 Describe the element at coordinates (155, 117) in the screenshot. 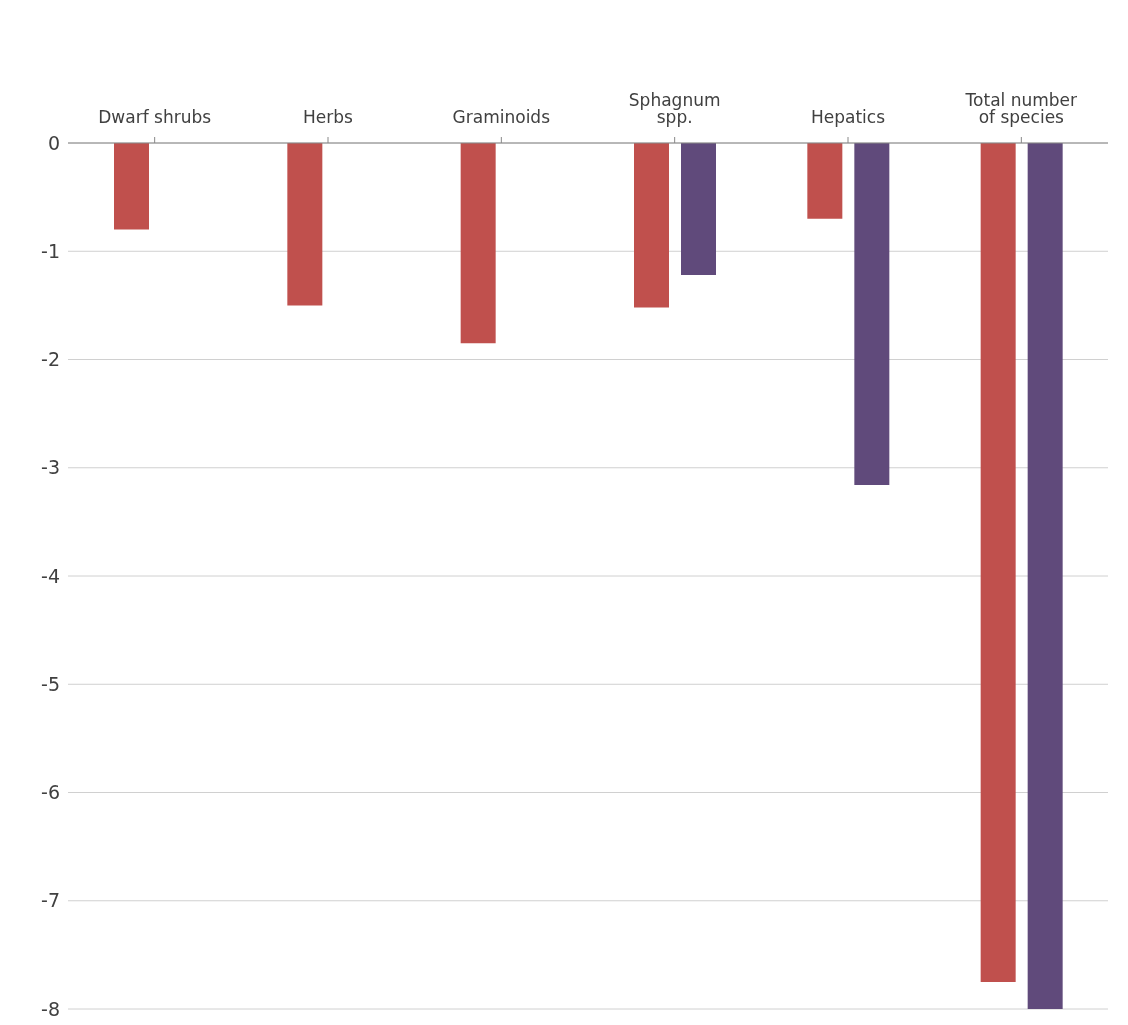

I see `x-tick-label: Dwarf shrubs` at that location.